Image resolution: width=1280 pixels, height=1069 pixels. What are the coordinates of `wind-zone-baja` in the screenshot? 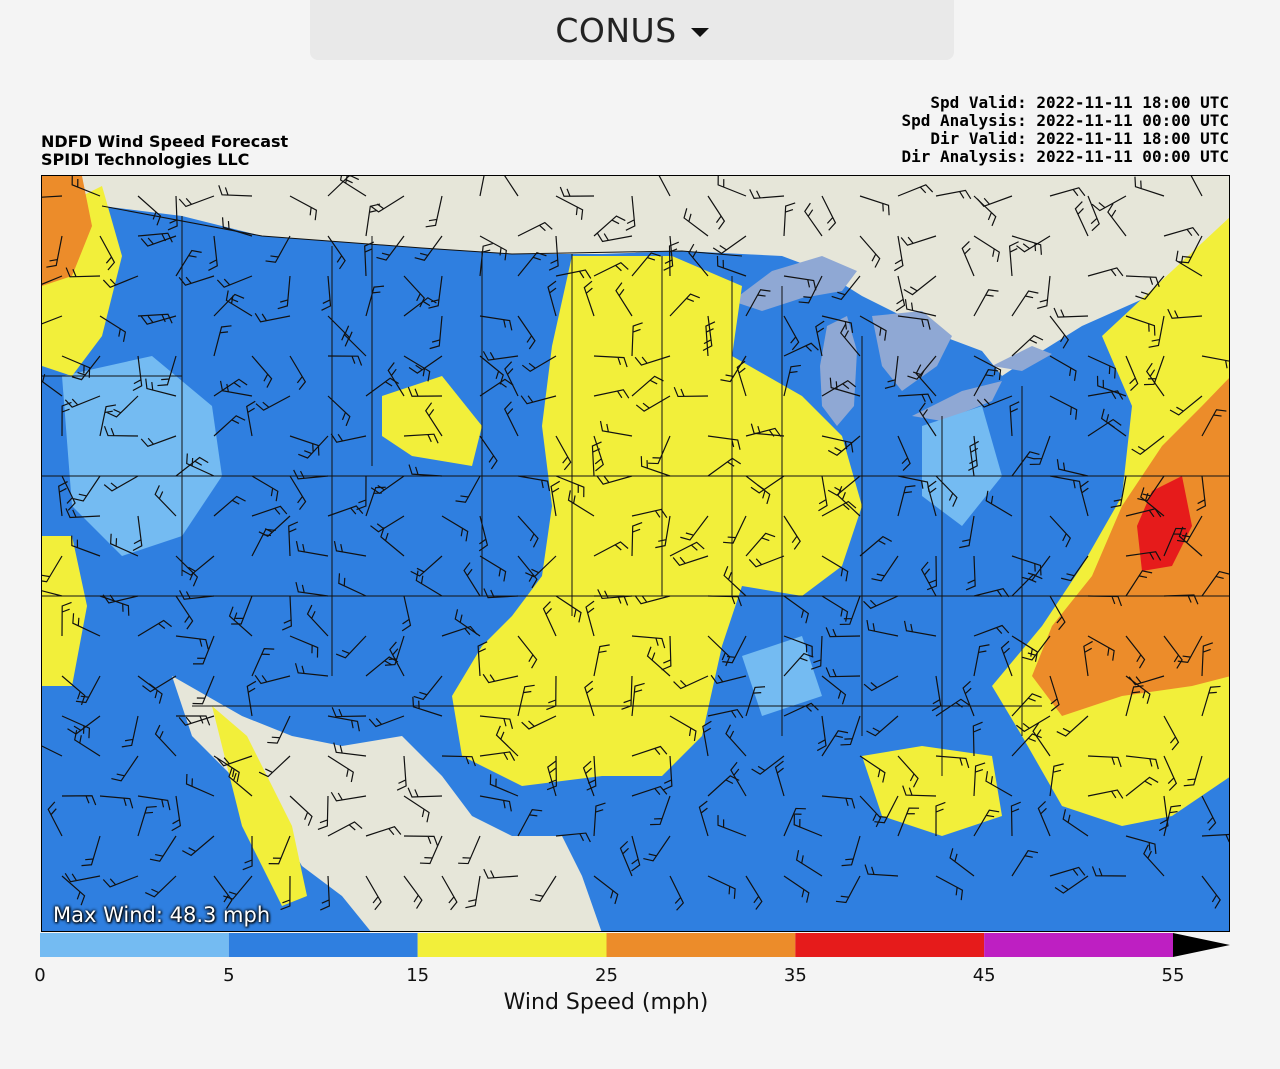 It's located at (259, 806).